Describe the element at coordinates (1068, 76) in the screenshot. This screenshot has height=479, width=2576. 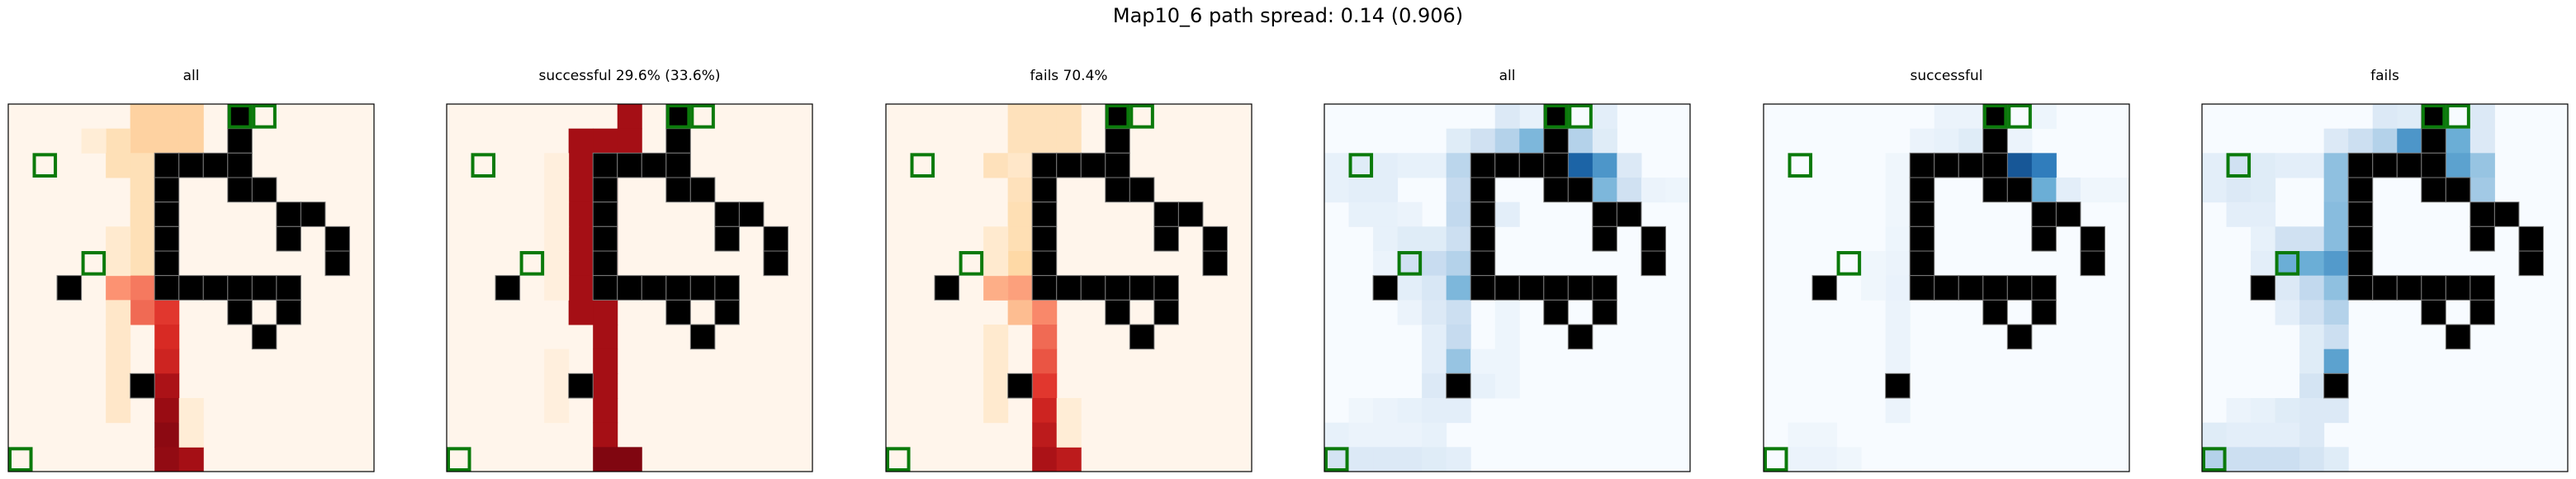
I see `panel-title: fails 70.4%` at that location.